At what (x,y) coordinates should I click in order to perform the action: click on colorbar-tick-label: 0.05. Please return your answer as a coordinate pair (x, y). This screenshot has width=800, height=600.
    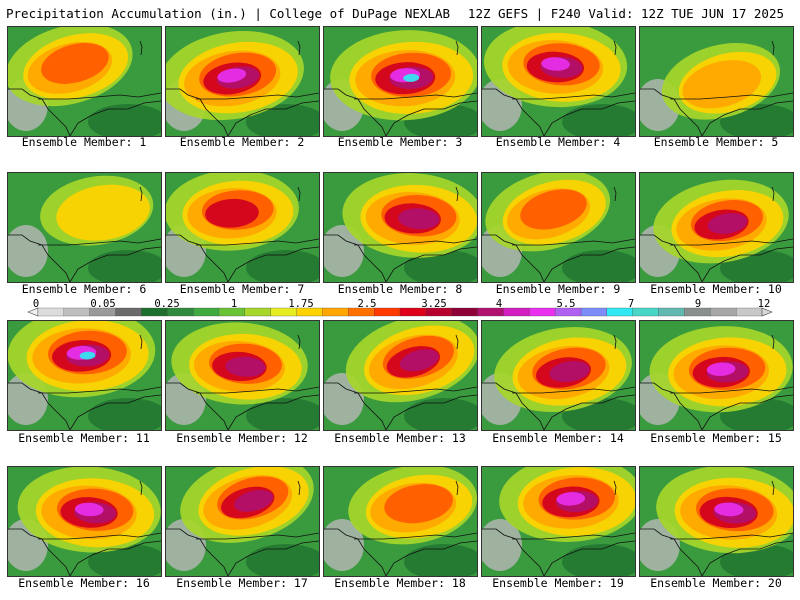
    Looking at the image, I should click on (103, 304).